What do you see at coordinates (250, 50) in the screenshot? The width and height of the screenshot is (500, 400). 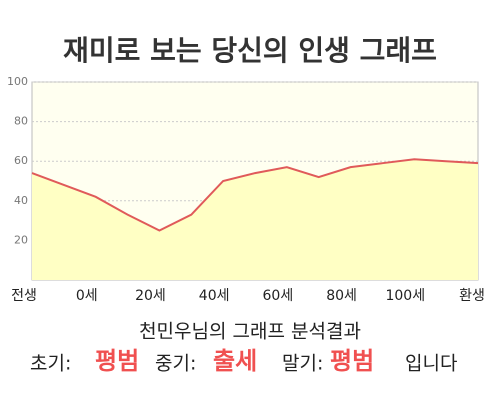 I see `chart-title: 재미로 보는 당신의 인생 그래프` at bounding box center [250, 50].